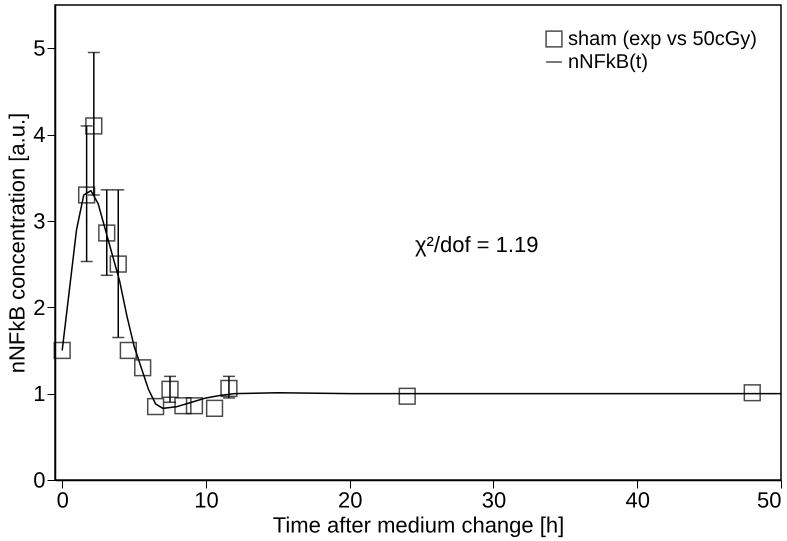 The width and height of the screenshot is (787, 541). I want to click on x-tick-label: 30, so click(494, 500).